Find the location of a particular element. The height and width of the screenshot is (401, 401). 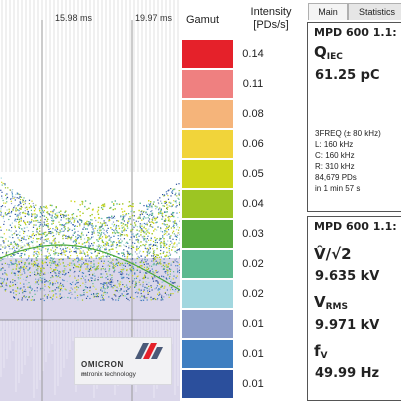

frequency-label-sub: V is located at coordinates (324, 356).